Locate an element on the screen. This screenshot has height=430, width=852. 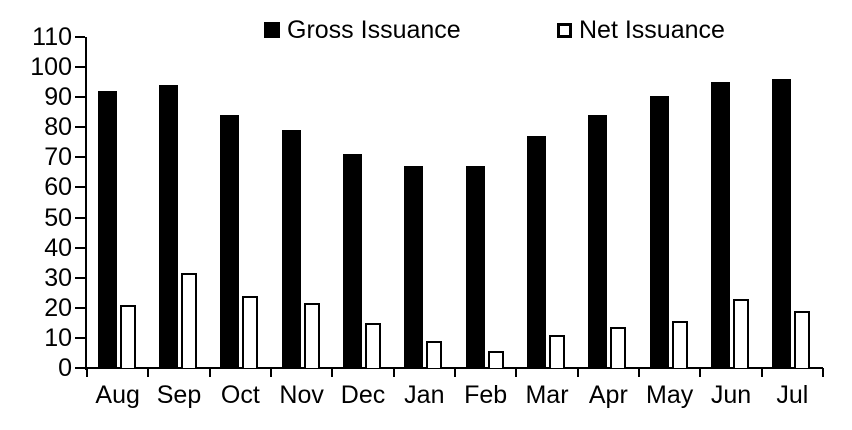
x-tick-label: Dec is located at coordinates (363, 395).